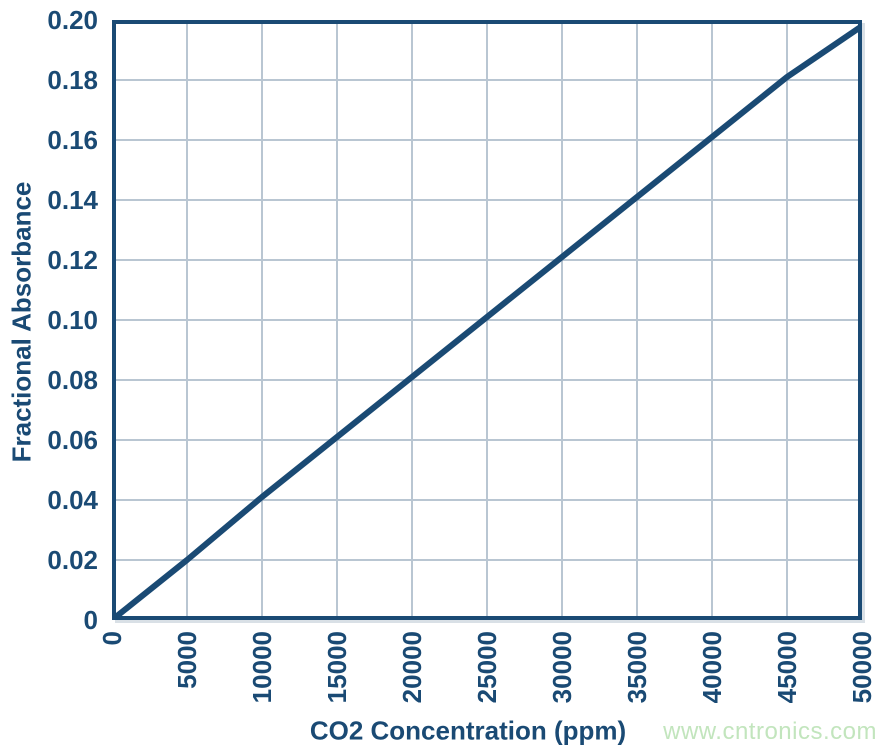 The image size is (885, 753). Describe the element at coordinates (862, 667) in the screenshot. I see `x-tick-label: 50000` at that location.